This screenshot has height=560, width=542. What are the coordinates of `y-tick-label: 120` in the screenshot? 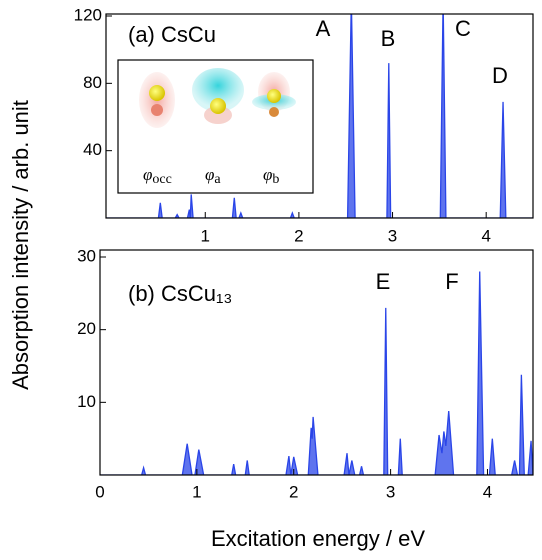 It's located at (88, 14).